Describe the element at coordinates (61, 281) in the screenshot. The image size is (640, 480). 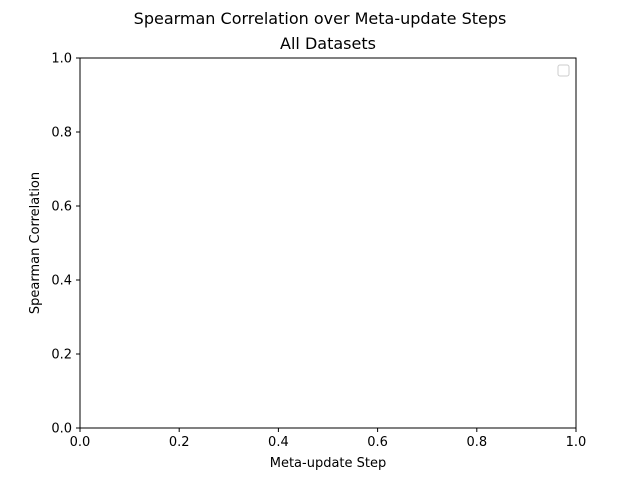
I see `y-tick-label: 0.4` at that location.